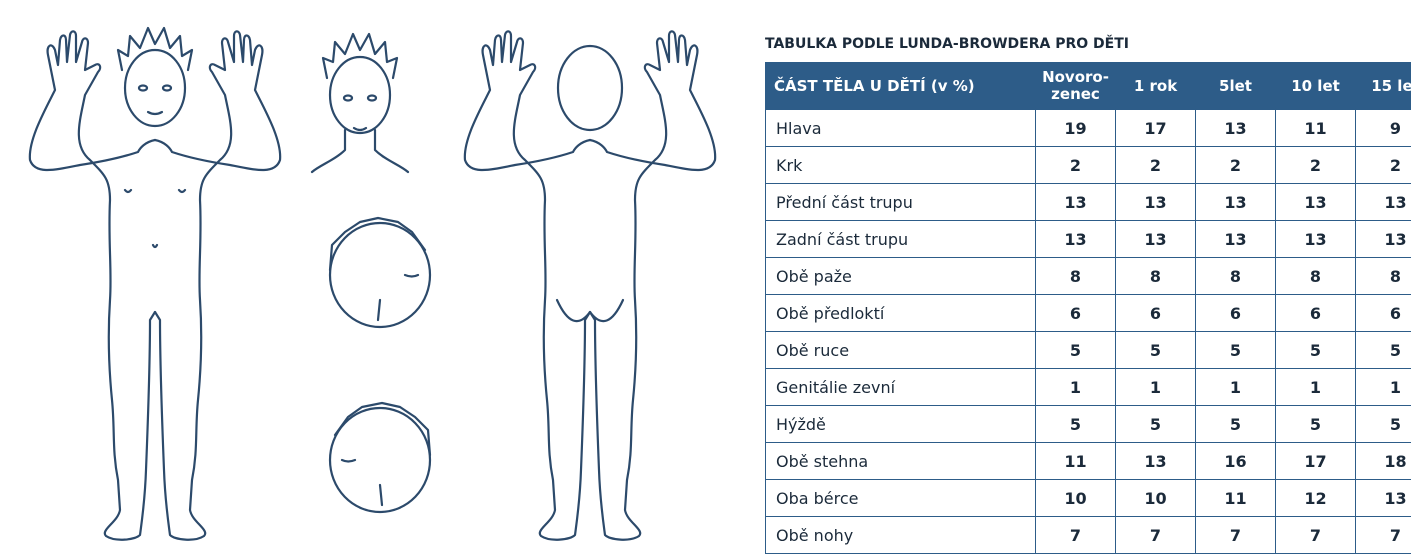 The image size is (1411, 555). What do you see at coordinates (1383, 86) in the screenshot?
I see `header-cell: 15 let` at bounding box center [1383, 86].